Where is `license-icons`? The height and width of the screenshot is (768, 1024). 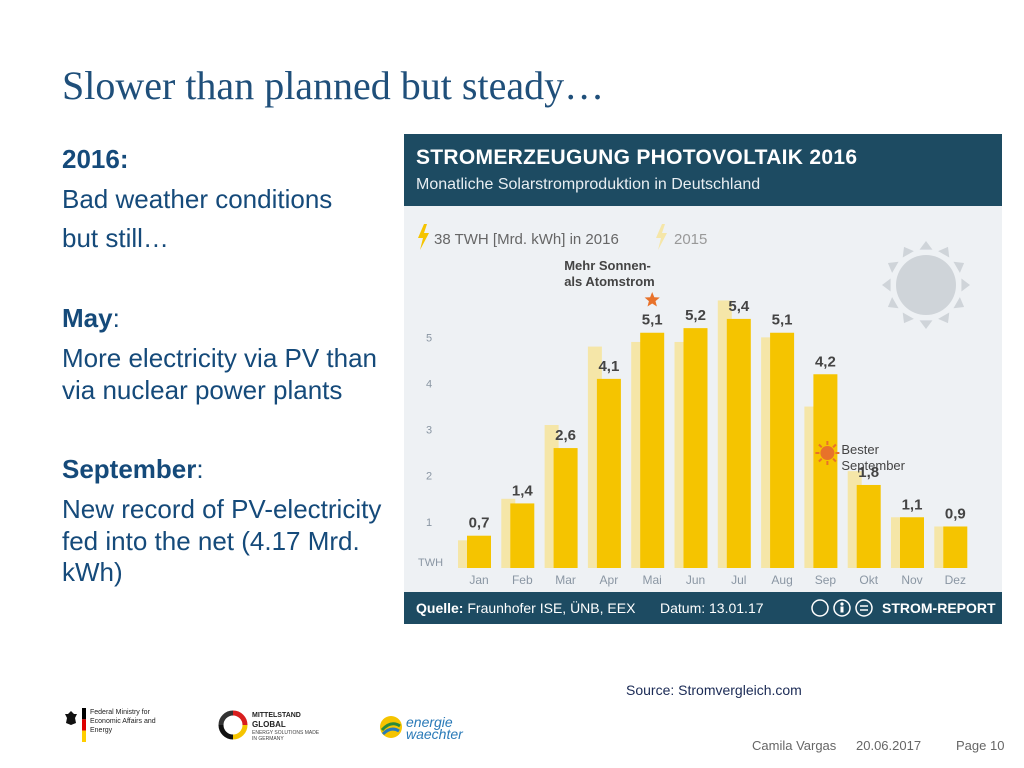 license-icons is located at coordinates (842, 608).